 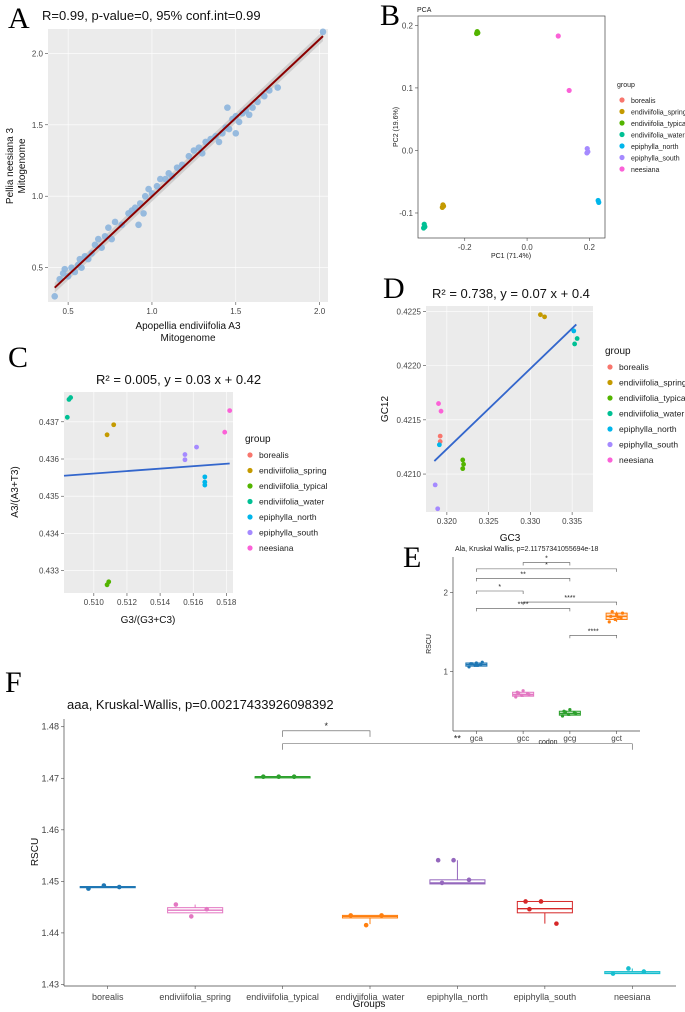 I want to click on b-y-tick-label: 0.1, so click(x=408, y=88).